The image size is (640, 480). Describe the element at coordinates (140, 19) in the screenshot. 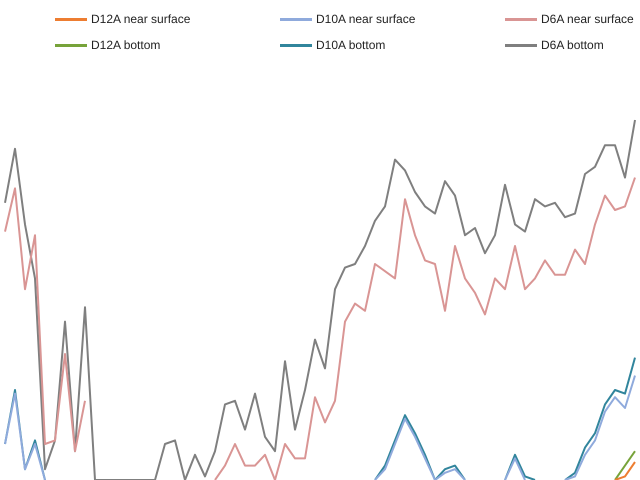

I see `legend-label: D12A near surface` at that location.